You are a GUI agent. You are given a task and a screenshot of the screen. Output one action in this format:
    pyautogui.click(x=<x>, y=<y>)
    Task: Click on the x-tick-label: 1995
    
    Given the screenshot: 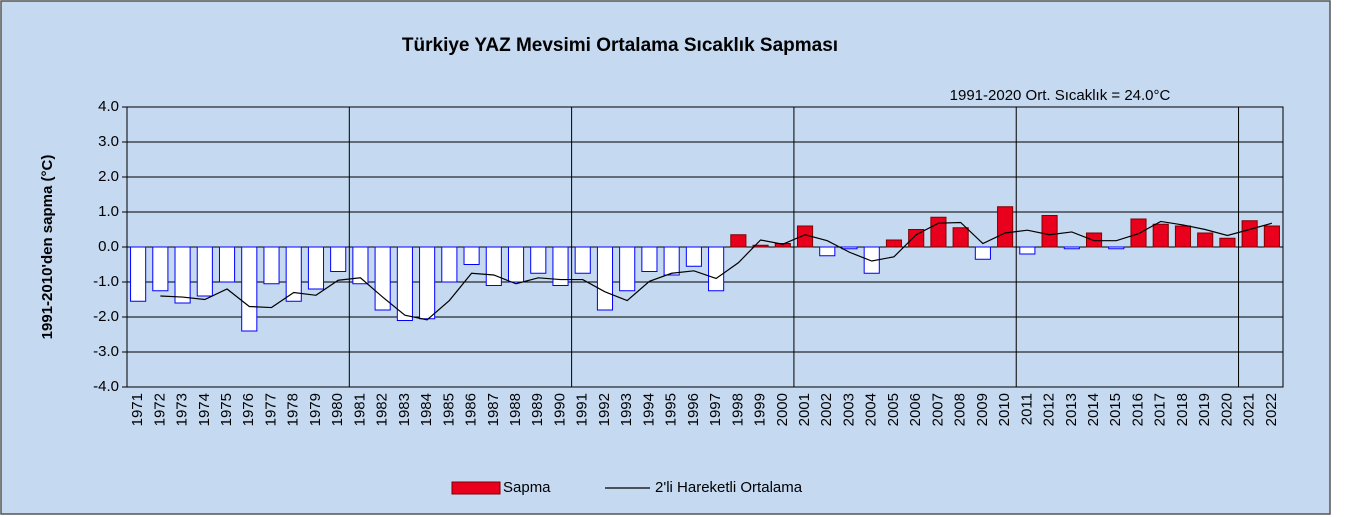 What is the action you would take?
    pyautogui.click(x=671, y=409)
    